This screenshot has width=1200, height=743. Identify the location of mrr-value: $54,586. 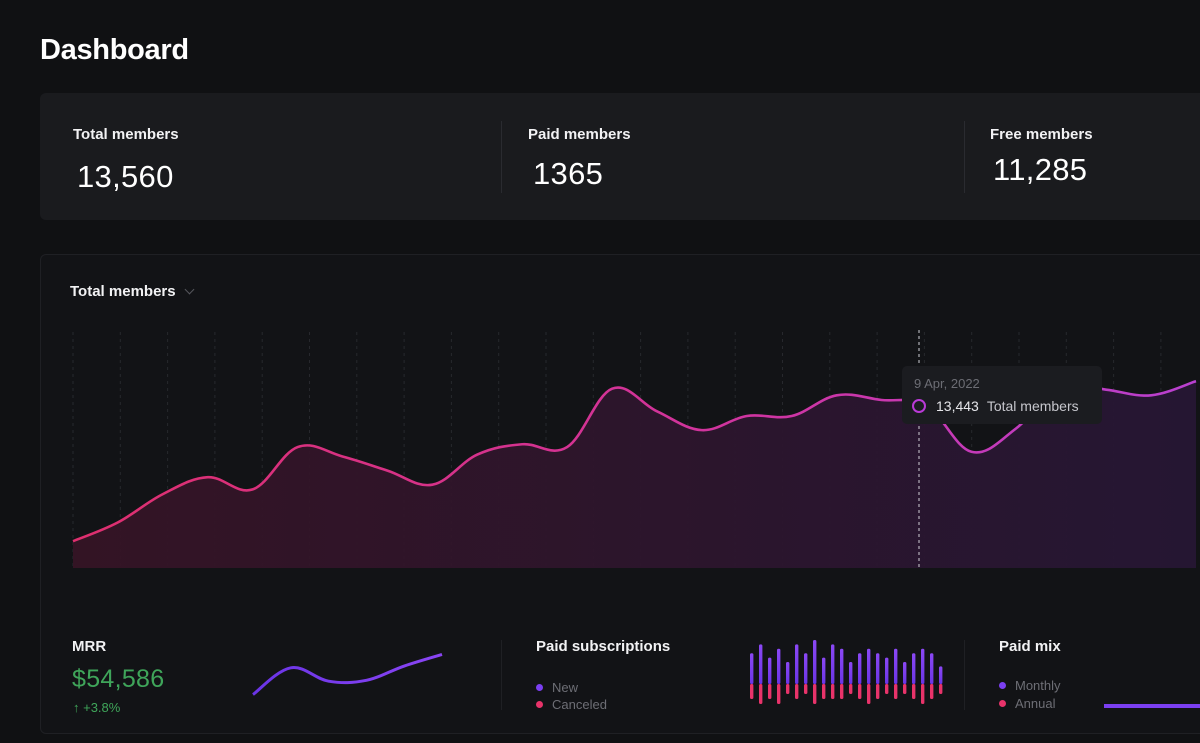
(118, 679).